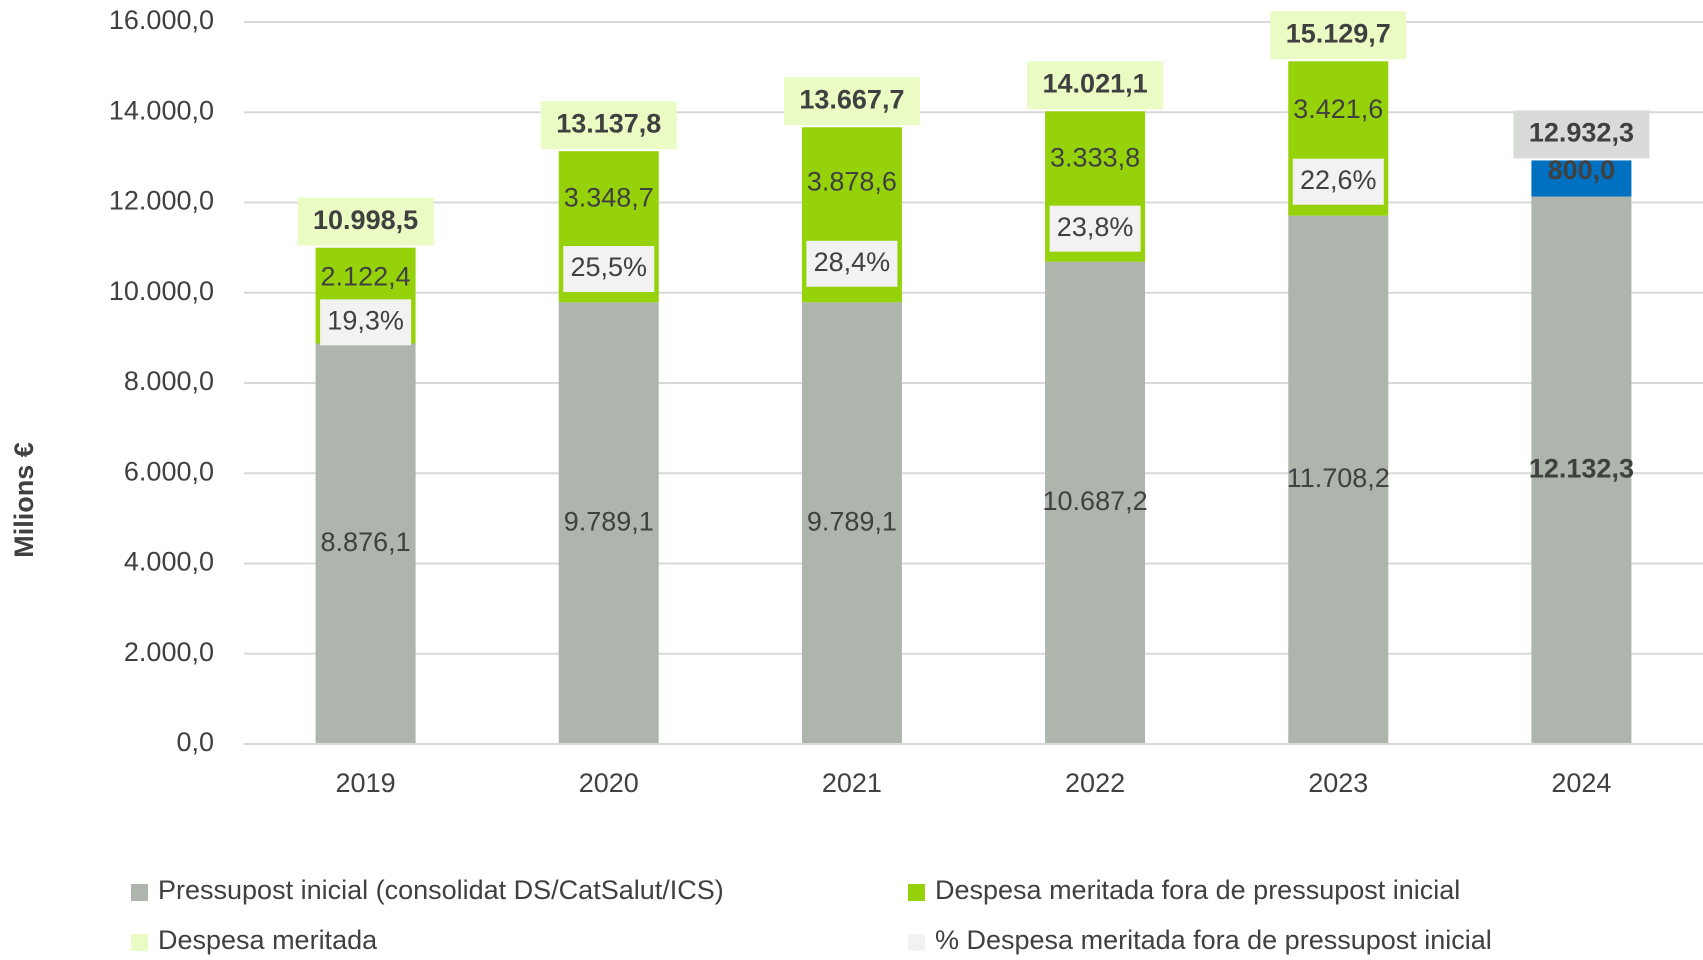 The height and width of the screenshot is (960, 1703). Describe the element at coordinates (161, 201) in the screenshot. I see `y-tick-label: 12.000,0` at that location.